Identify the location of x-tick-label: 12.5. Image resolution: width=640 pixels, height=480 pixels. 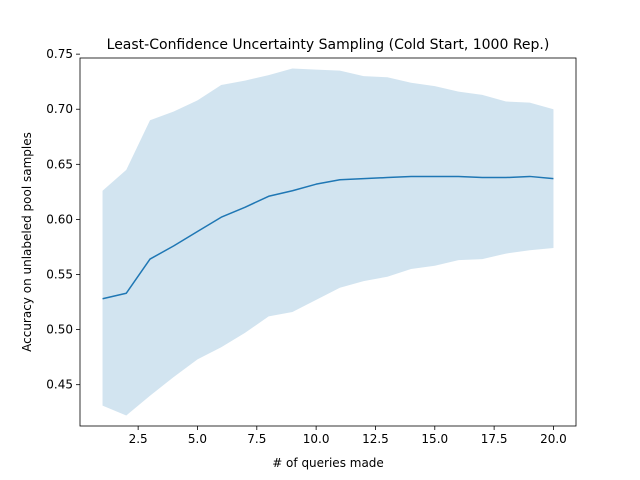
(375, 439).